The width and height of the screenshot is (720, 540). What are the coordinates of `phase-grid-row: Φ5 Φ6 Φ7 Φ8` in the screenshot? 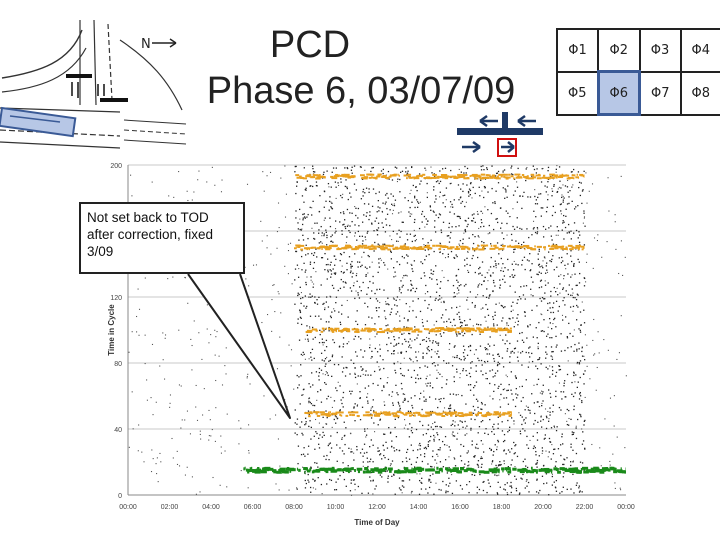 It's located at (638, 93).